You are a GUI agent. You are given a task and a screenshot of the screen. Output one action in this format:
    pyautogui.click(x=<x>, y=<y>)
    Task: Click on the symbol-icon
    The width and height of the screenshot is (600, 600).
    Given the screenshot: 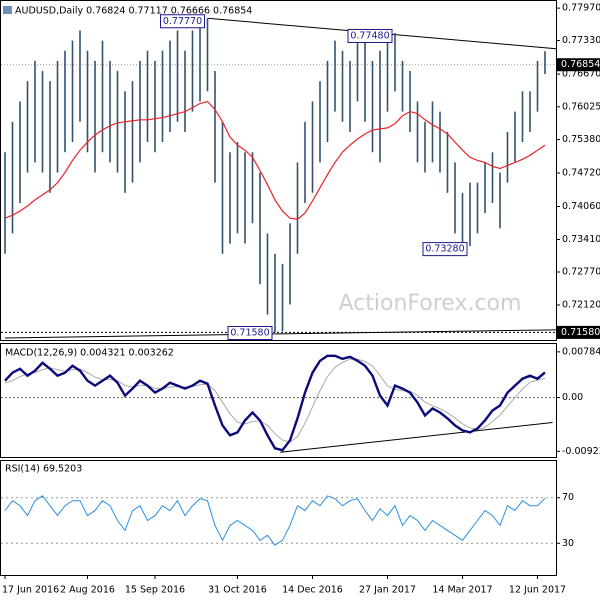 What is the action you would take?
    pyautogui.click(x=7, y=10)
    